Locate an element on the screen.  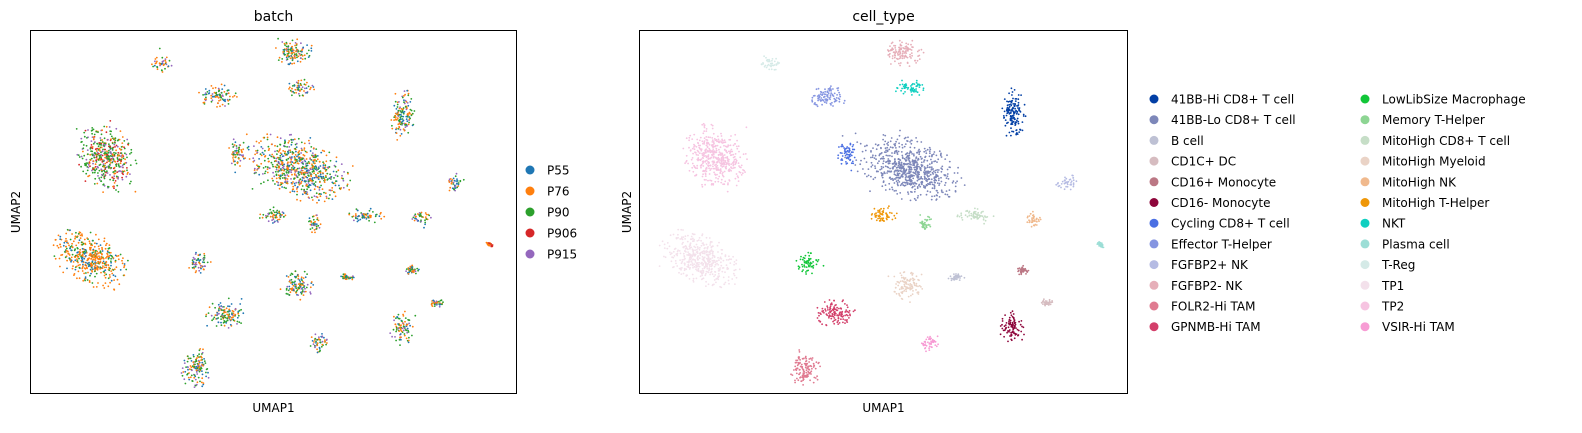
batch-legend-item-marker is located at coordinates (530, 191).